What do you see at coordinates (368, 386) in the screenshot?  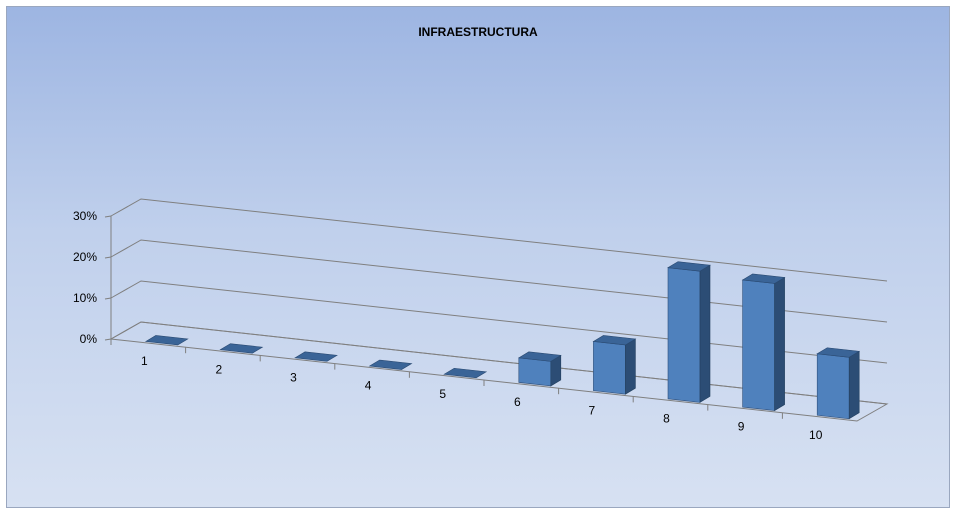 I see `x-tick-label: 4` at bounding box center [368, 386].